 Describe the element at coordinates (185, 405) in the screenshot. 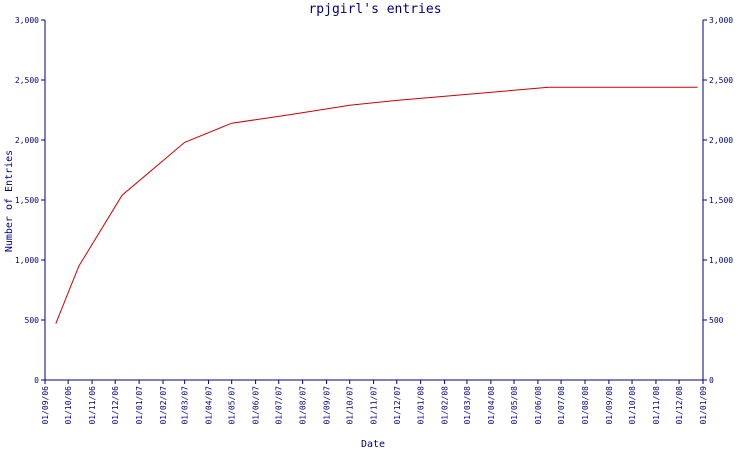

I see `x-tick-label: 01/03/07` at that location.